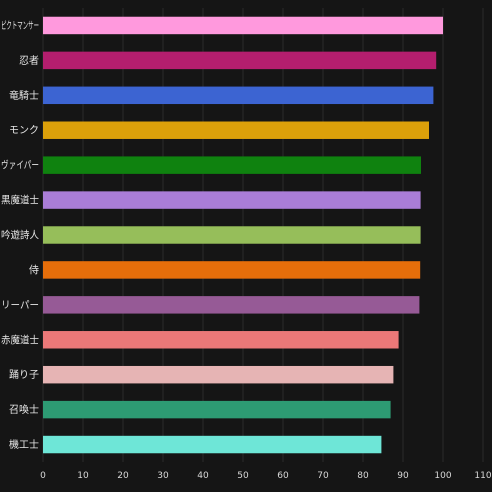 This screenshot has height=492, width=492. I want to click on category-label: 吟遊詩人, so click(20, 235).